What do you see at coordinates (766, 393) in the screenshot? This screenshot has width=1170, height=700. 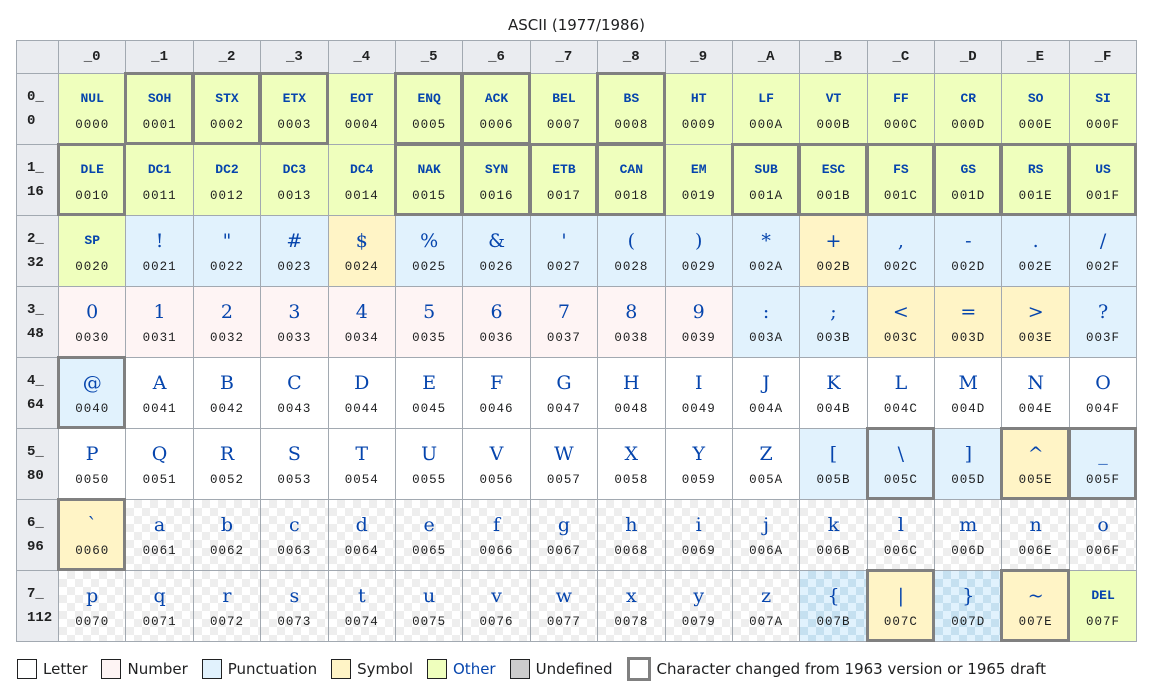 I see `char-cell: J 004A` at bounding box center [766, 393].